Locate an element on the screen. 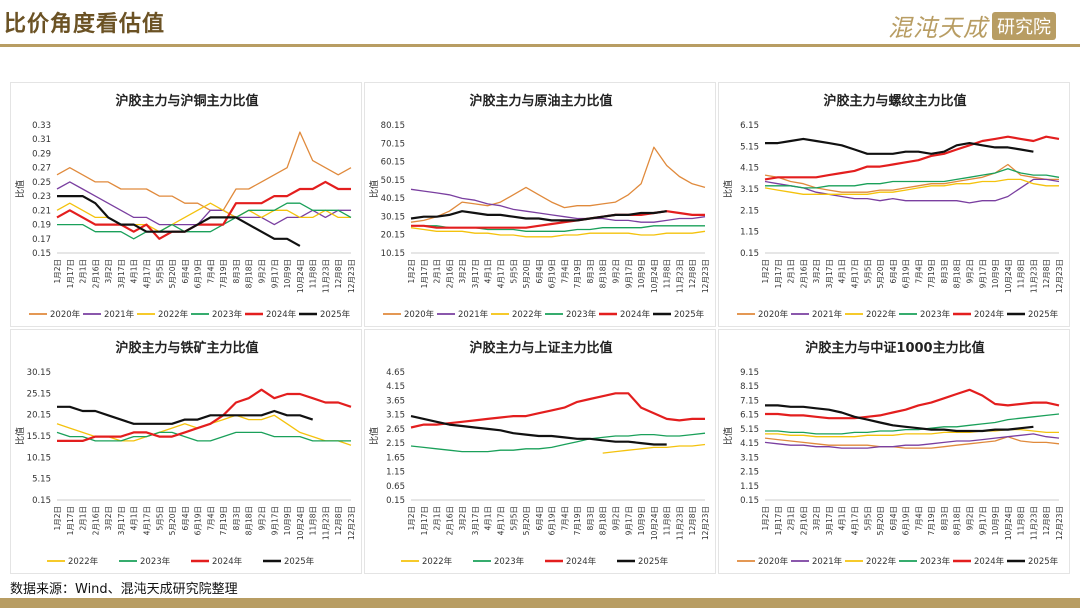 The width and height of the screenshot is (1080, 608). x-tick-label: 9月17日 is located at coordinates (274, 520).